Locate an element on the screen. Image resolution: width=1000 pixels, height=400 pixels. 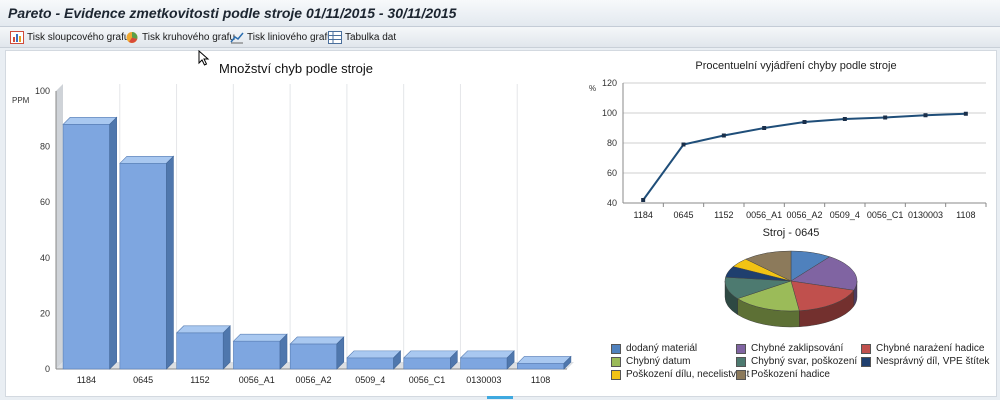
data-table-button: Tabulka dat is located at coordinates (362, 37).